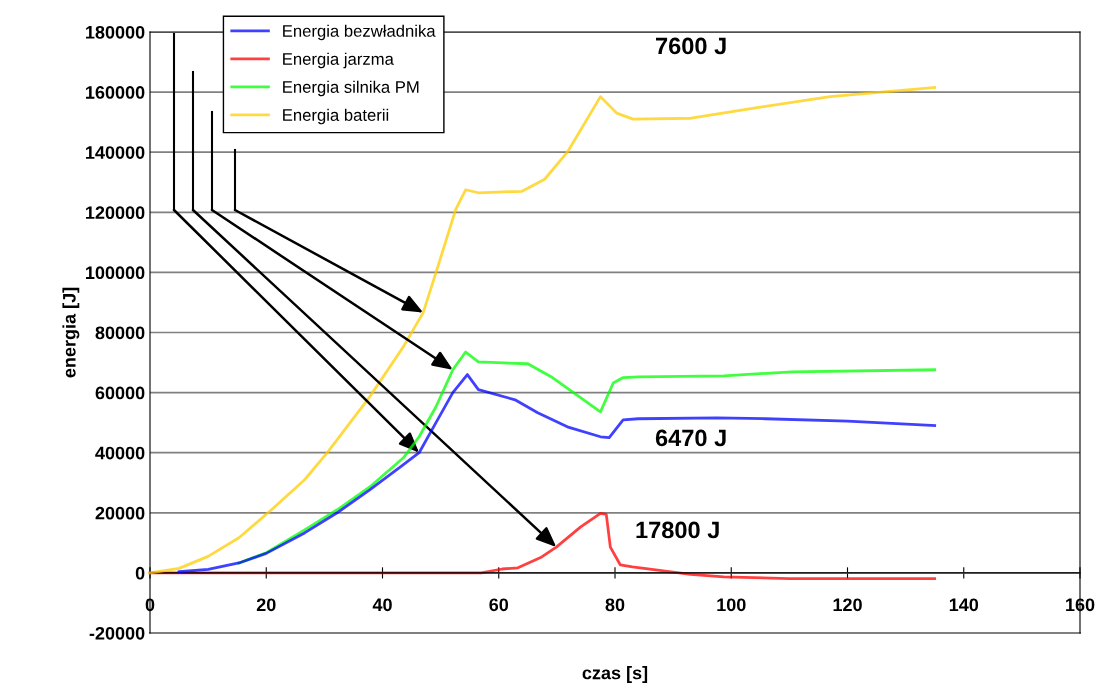 The width and height of the screenshot is (1102, 686). Describe the element at coordinates (690, 438) in the screenshot. I see `annotation: 6470 J` at that location.